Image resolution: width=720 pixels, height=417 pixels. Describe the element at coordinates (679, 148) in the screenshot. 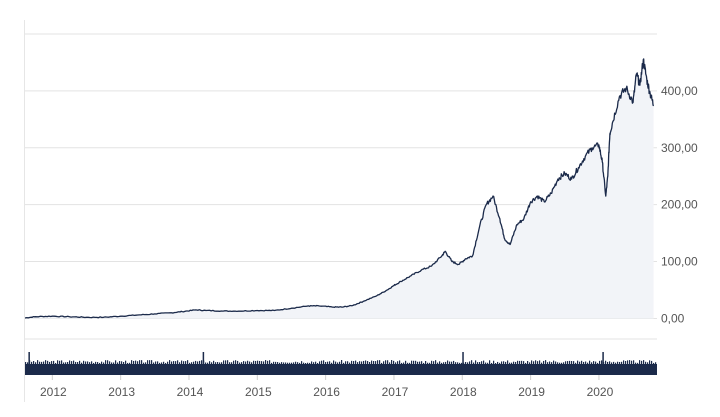

I see `y-tick-label: 300,00` at that location.